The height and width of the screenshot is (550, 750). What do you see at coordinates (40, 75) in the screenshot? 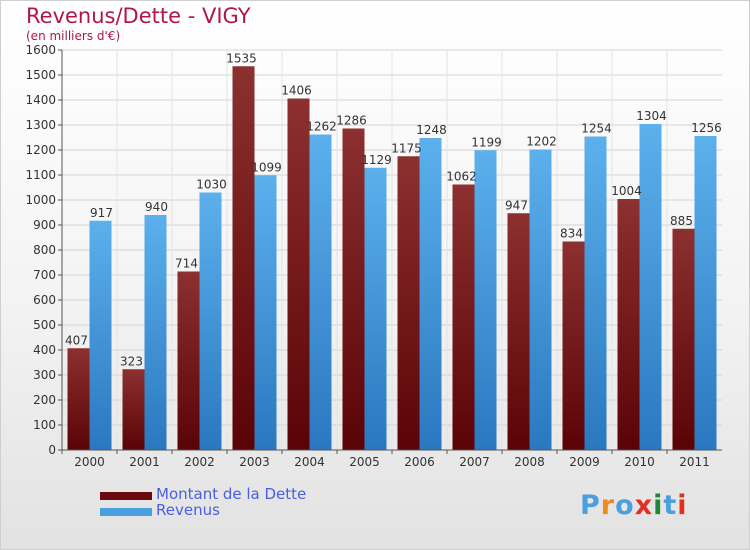
I see `y-tick-label: 1500` at bounding box center [40, 75].